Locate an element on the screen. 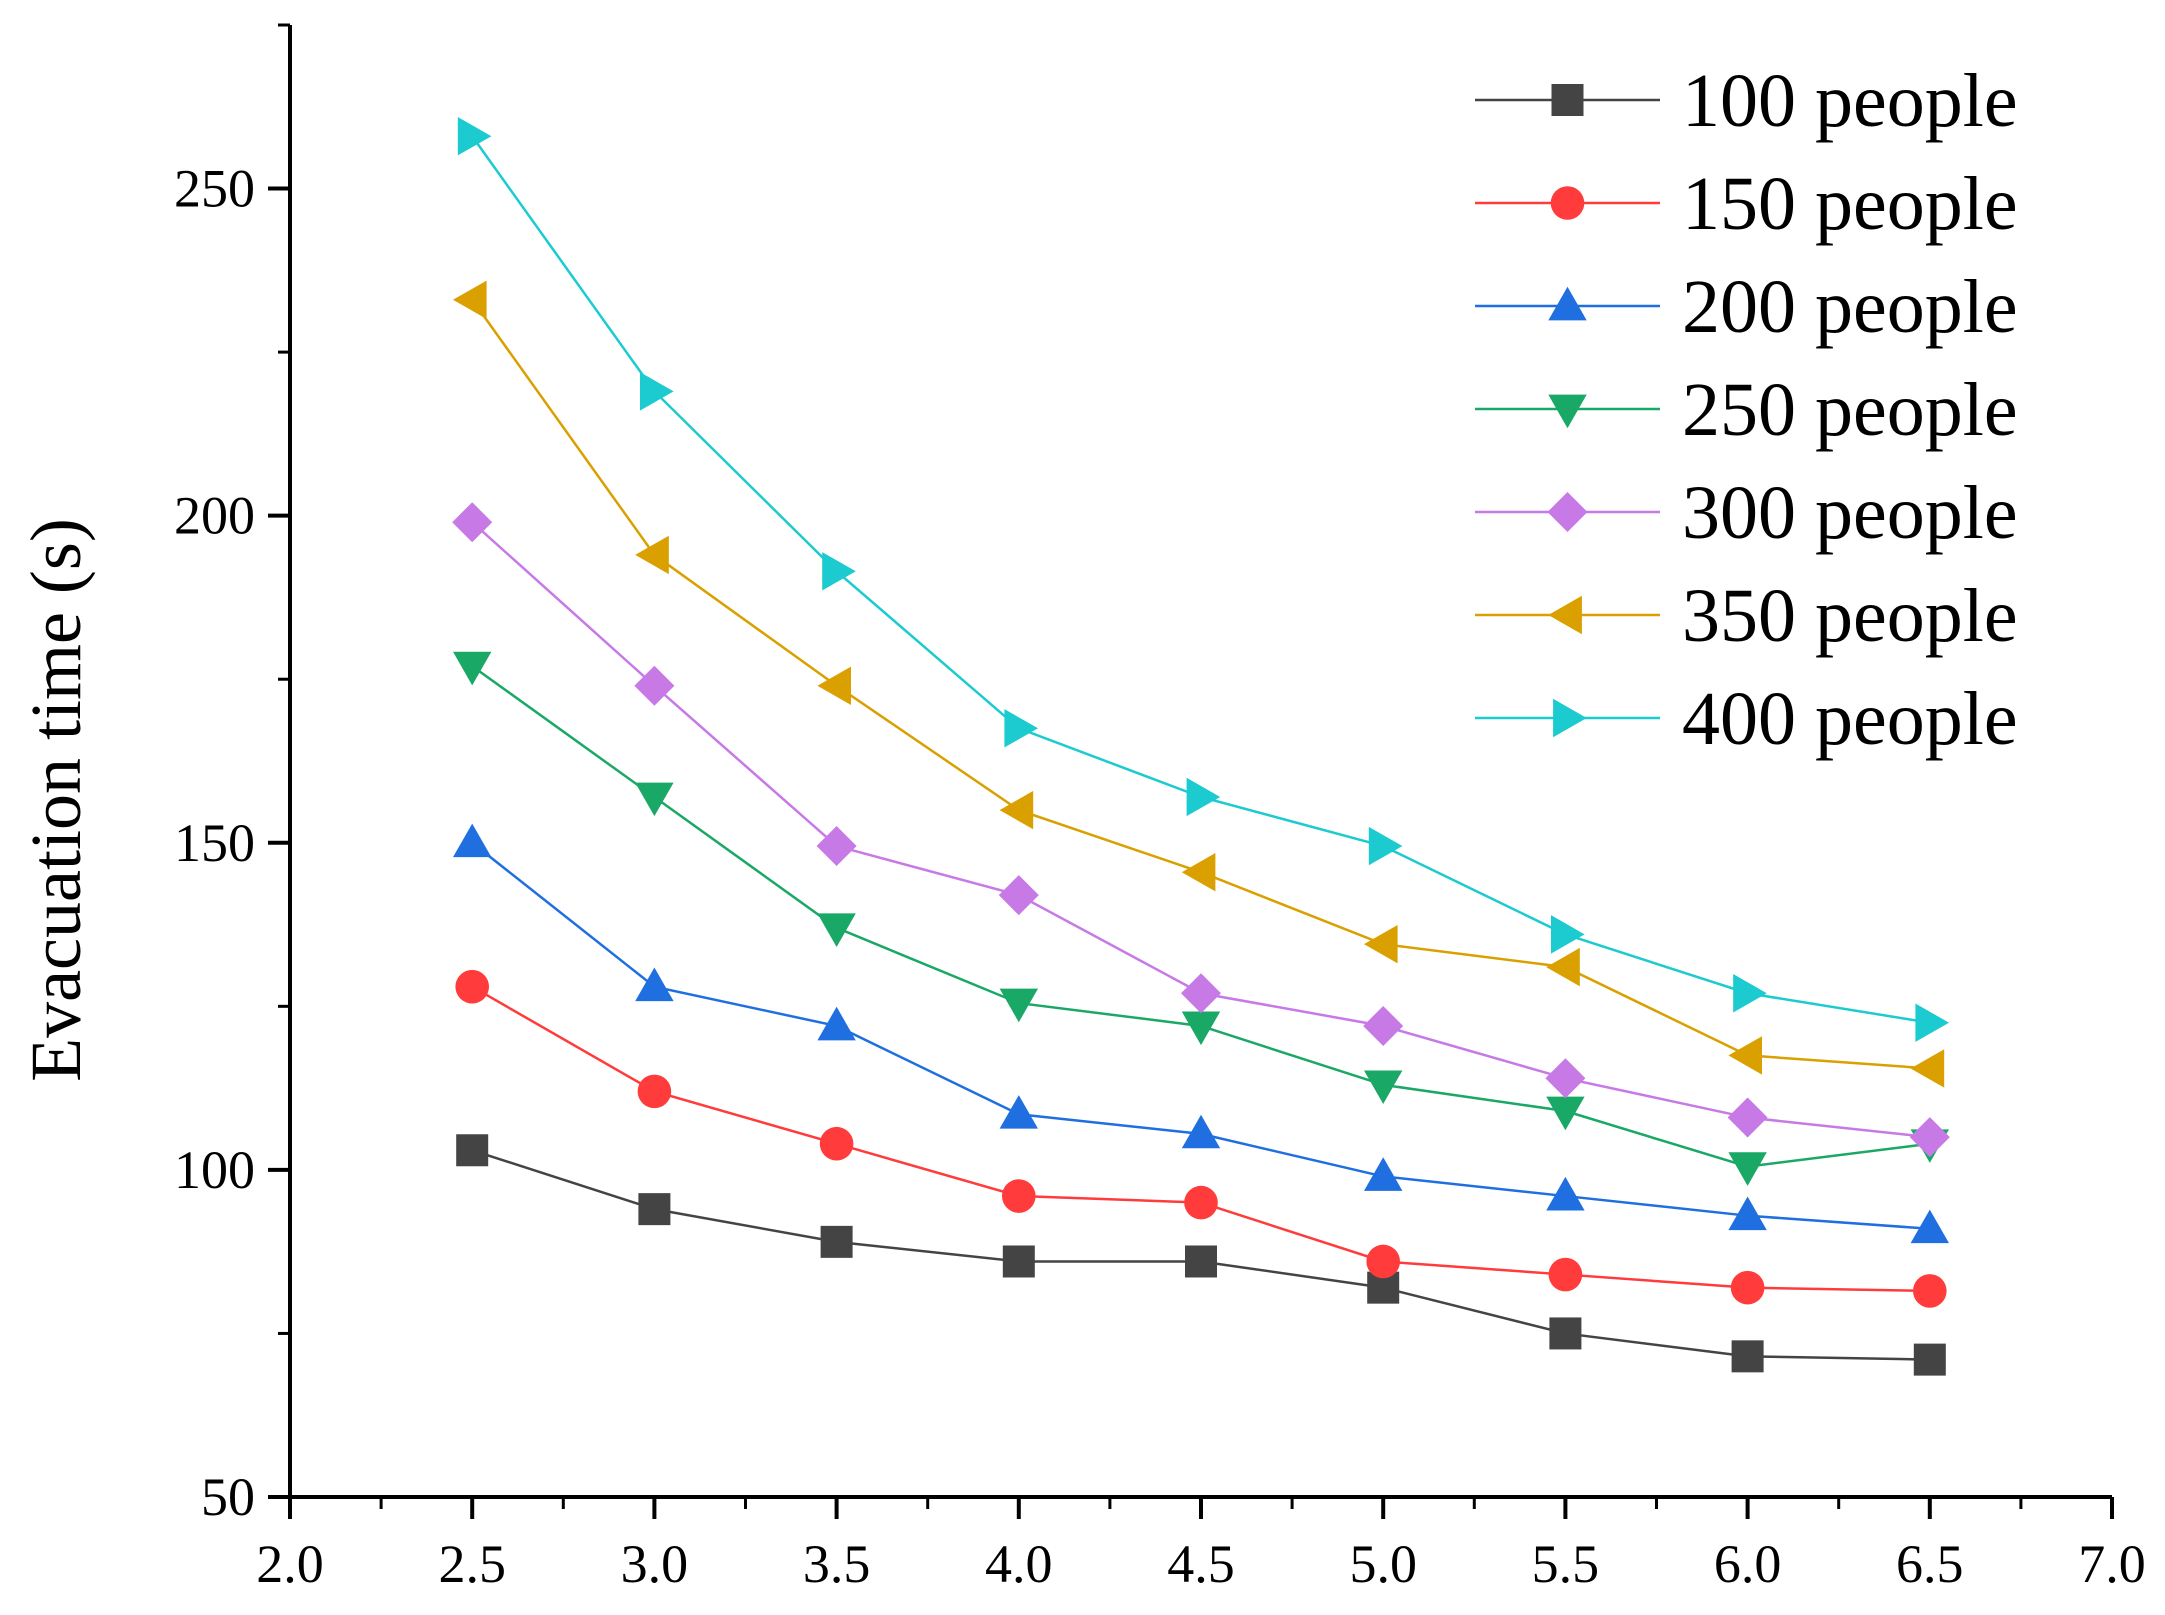 Image resolution: width=2165 pixels, height=1615 pixels. legend-label: 350 people is located at coordinates (1850, 616).